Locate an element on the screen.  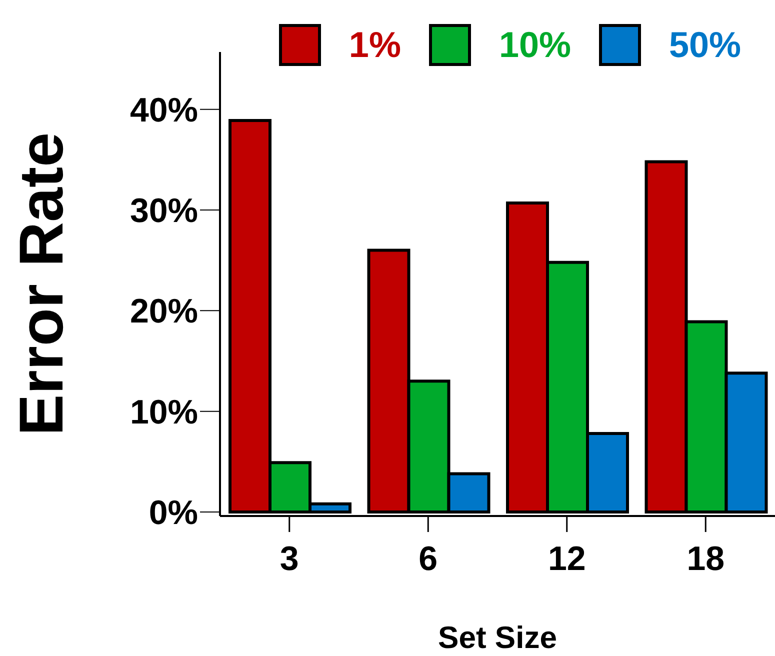
x-tick-label: 6 is located at coordinates (428, 559).